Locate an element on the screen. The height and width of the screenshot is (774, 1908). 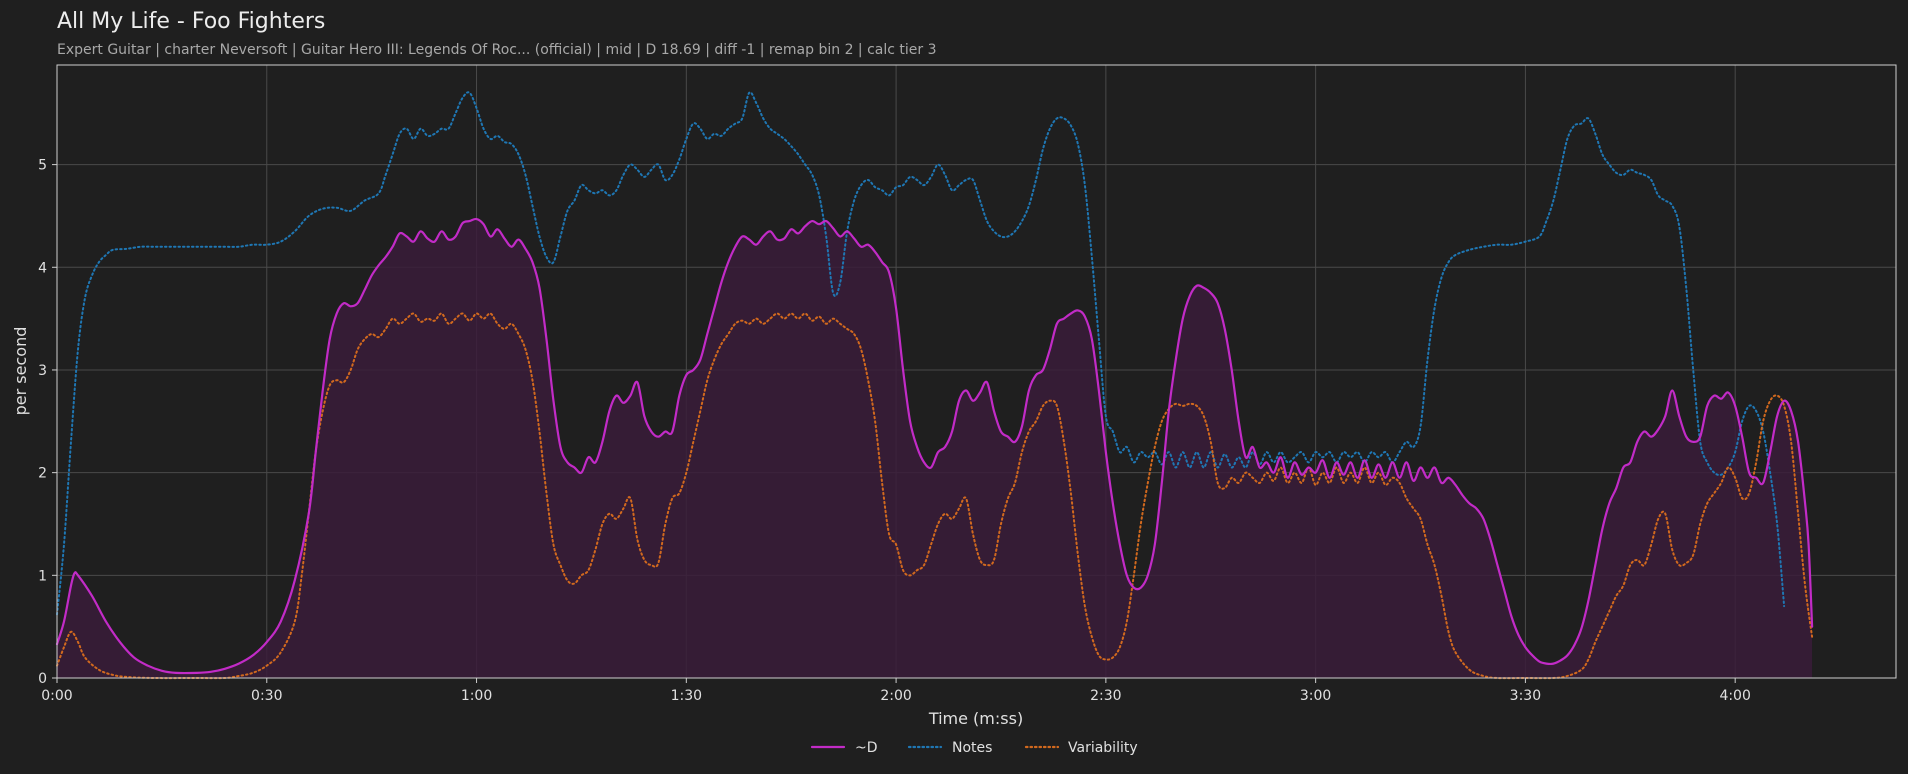
y-tick-label: 1 is located at coordinates (42, 576).